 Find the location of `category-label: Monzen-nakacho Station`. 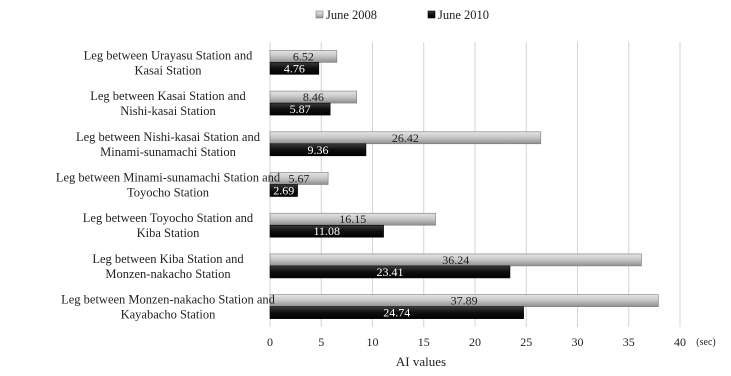

category-label: Monzen-nakacho Station is located at coordinates (168, 274).